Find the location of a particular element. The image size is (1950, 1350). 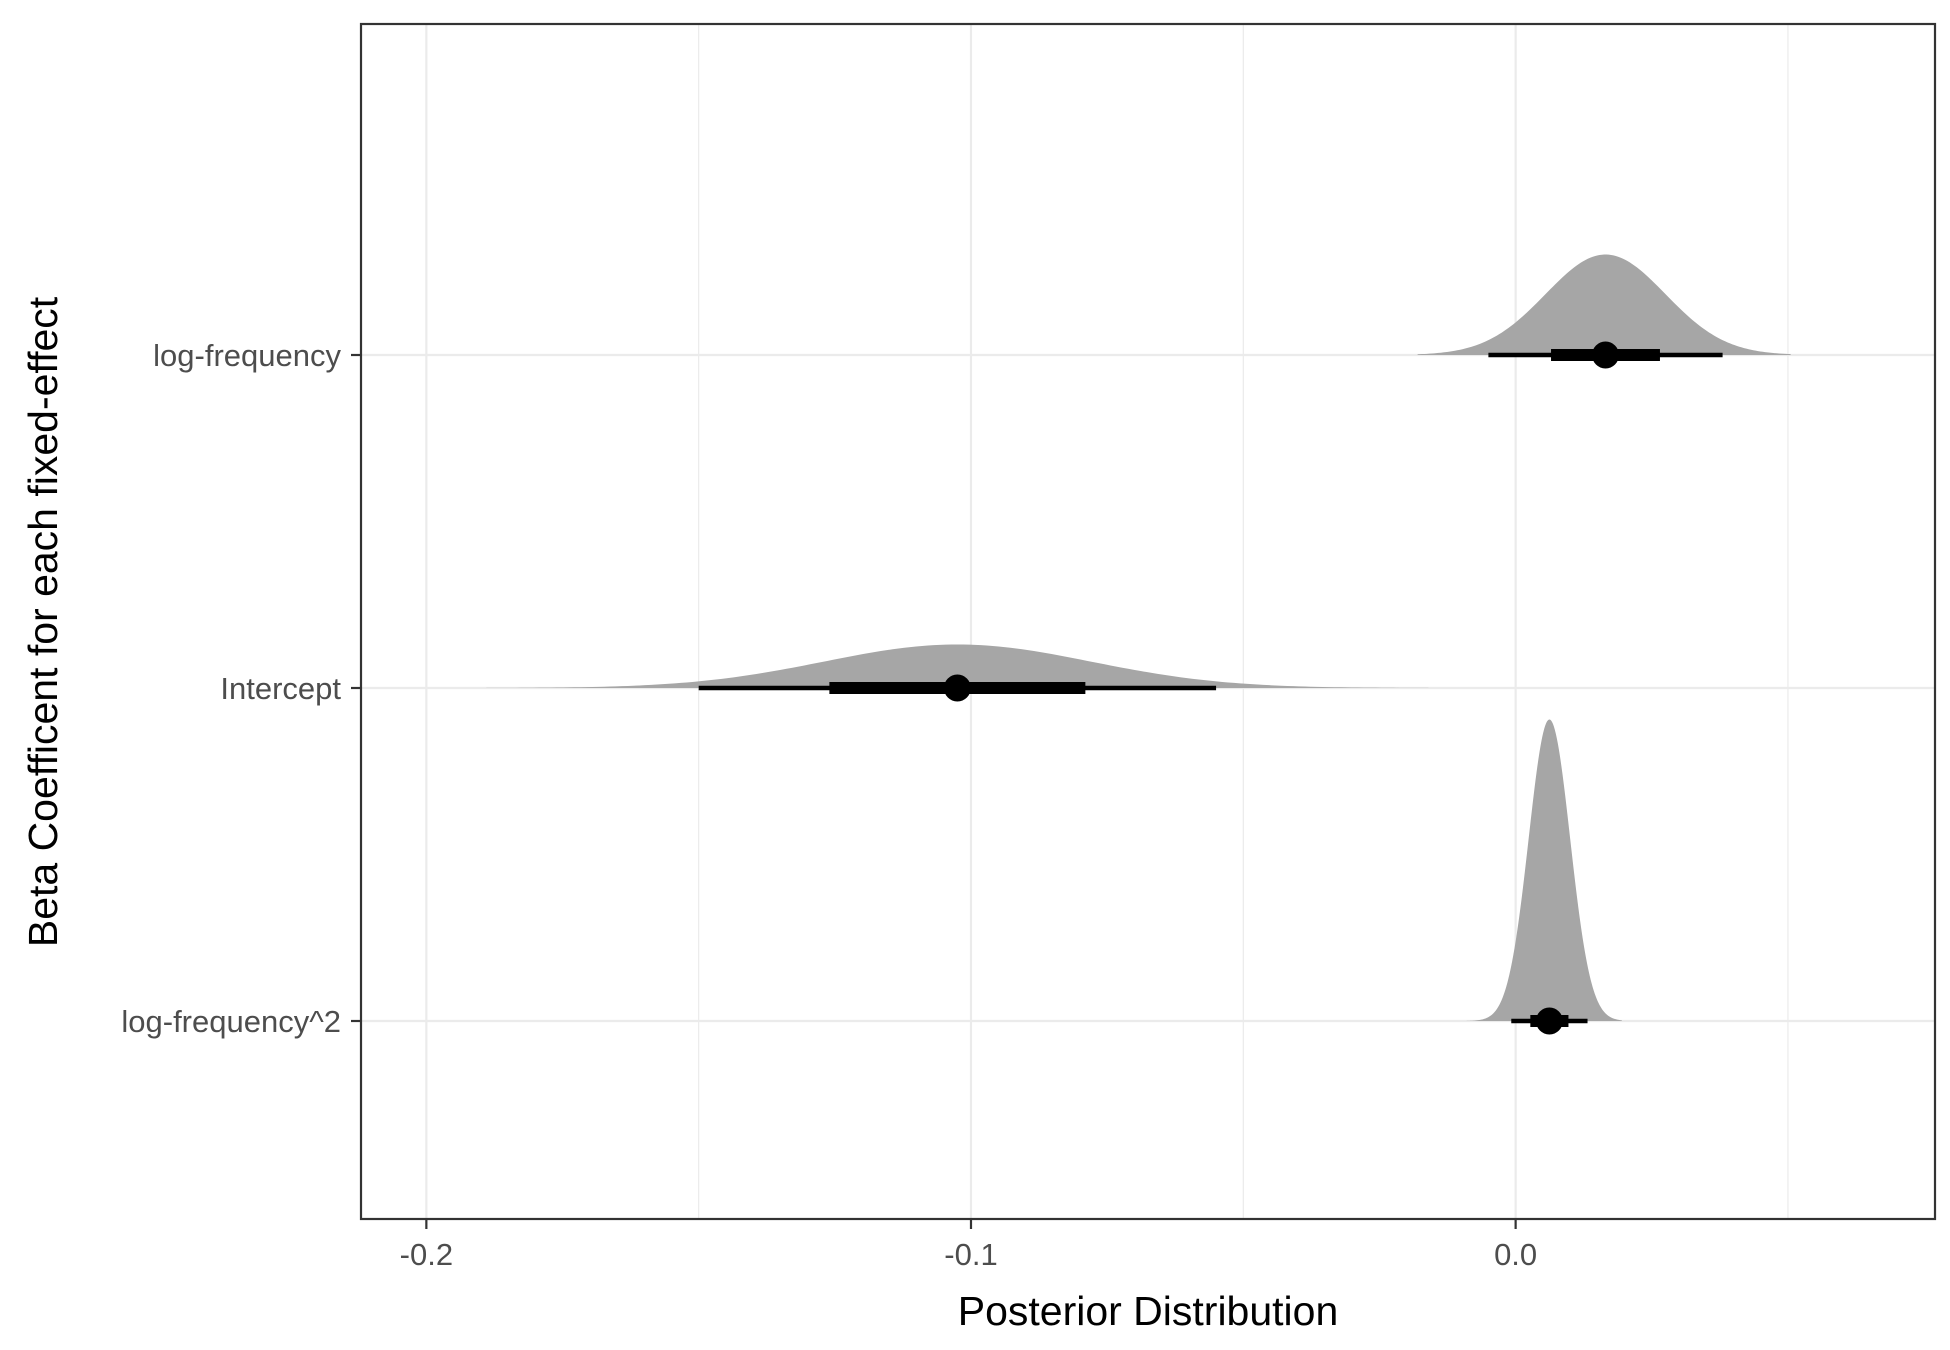

x-axis-title: Posterior Distribution is located at coordinates (1148, 1311).